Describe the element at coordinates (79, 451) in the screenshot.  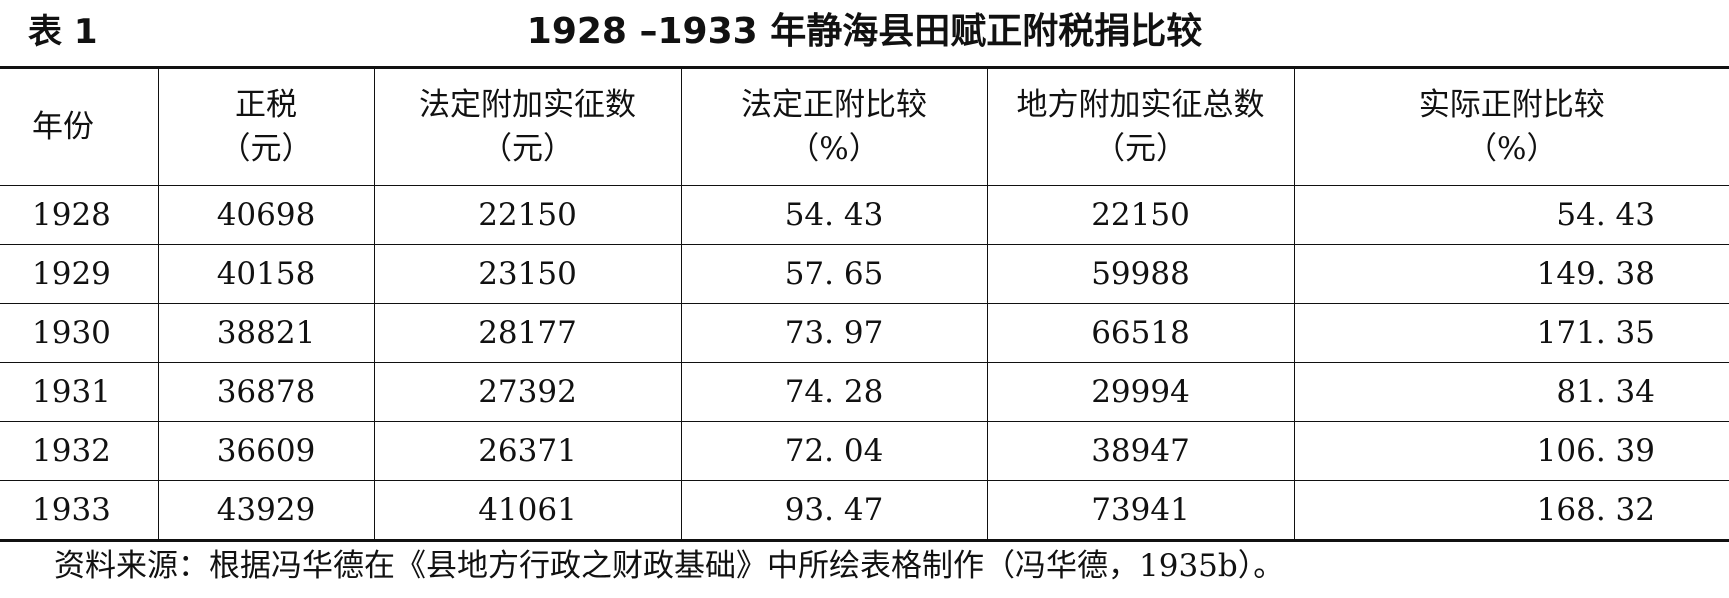
I see `cell-year: 1932` at that location.